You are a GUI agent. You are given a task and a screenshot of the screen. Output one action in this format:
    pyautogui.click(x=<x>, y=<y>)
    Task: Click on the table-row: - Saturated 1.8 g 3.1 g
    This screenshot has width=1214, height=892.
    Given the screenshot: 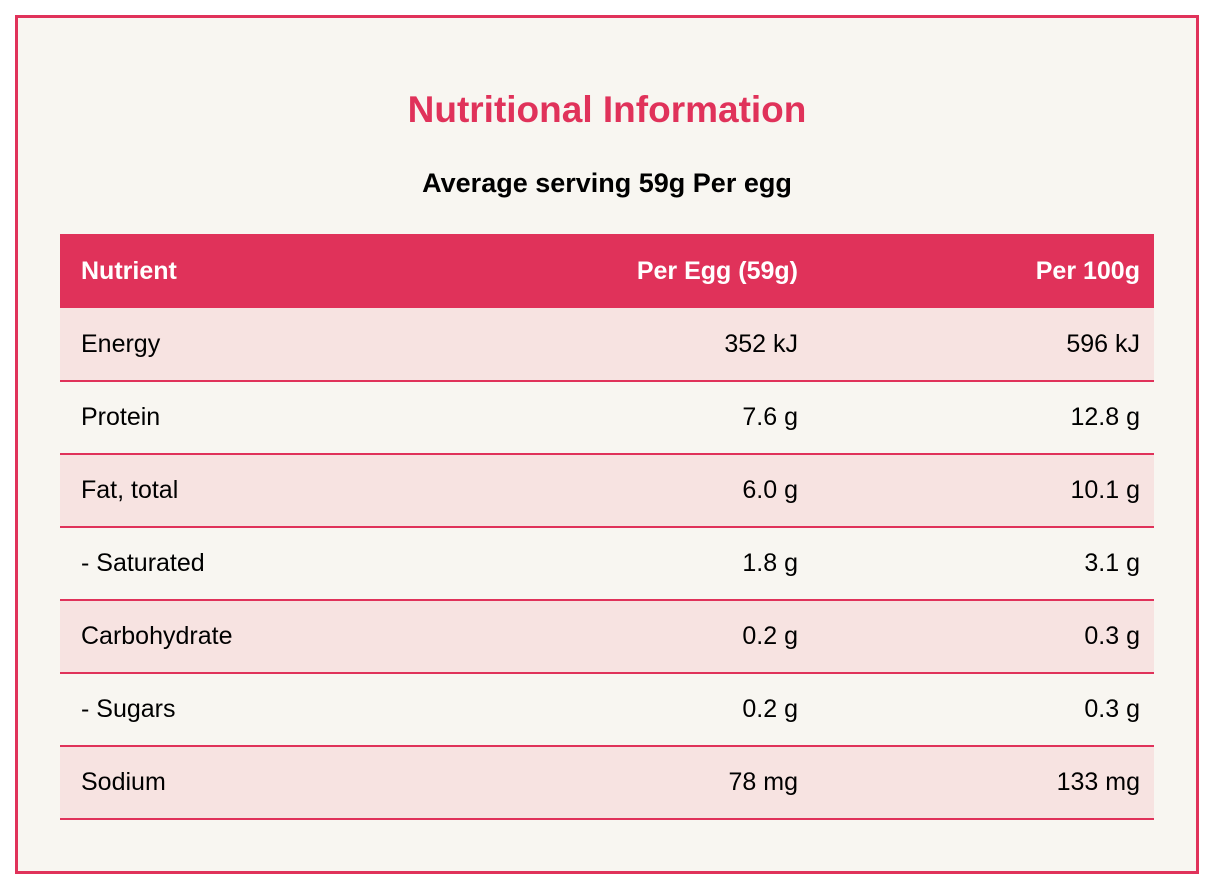 What is the action you would take?
    pyautogui.click(x=607, y=563)
    